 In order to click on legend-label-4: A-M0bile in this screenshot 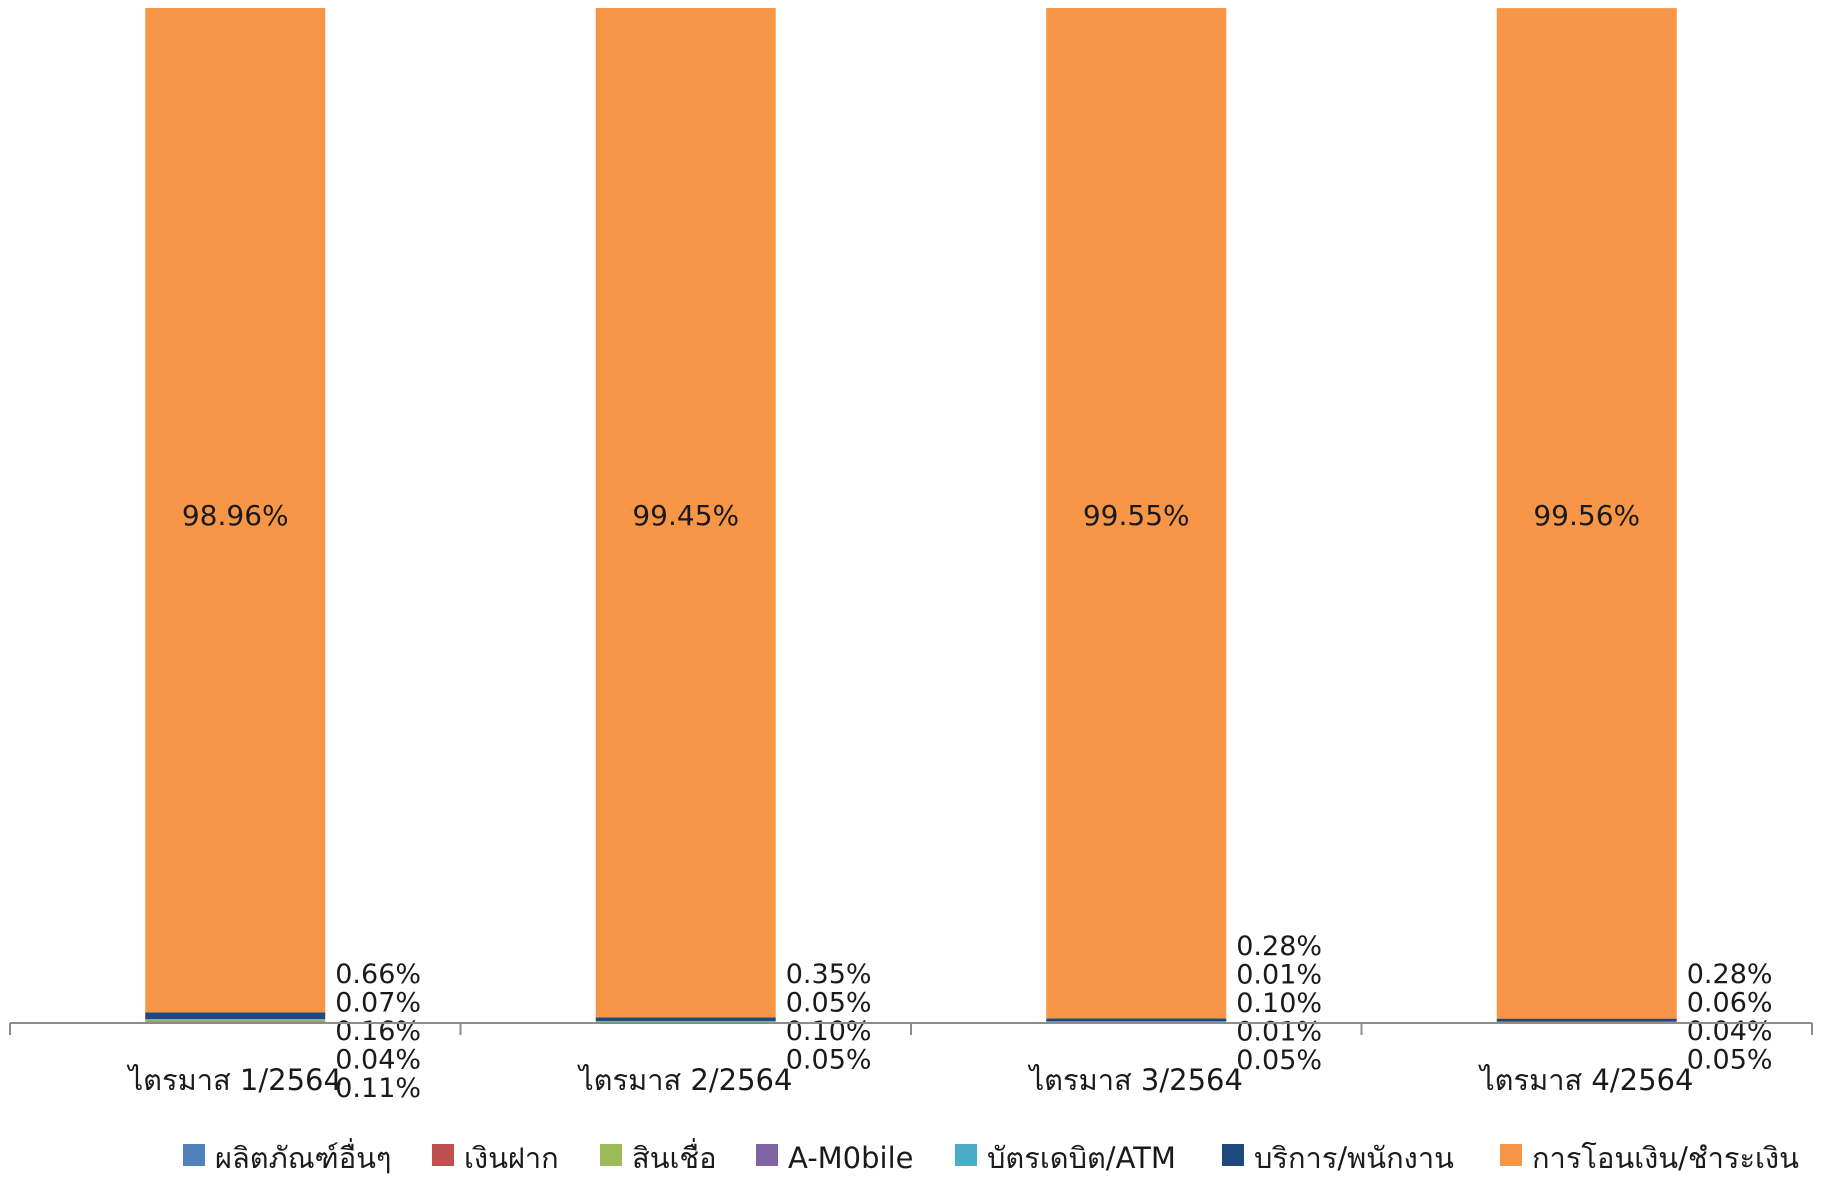, I will do `click(851, 1158)`.